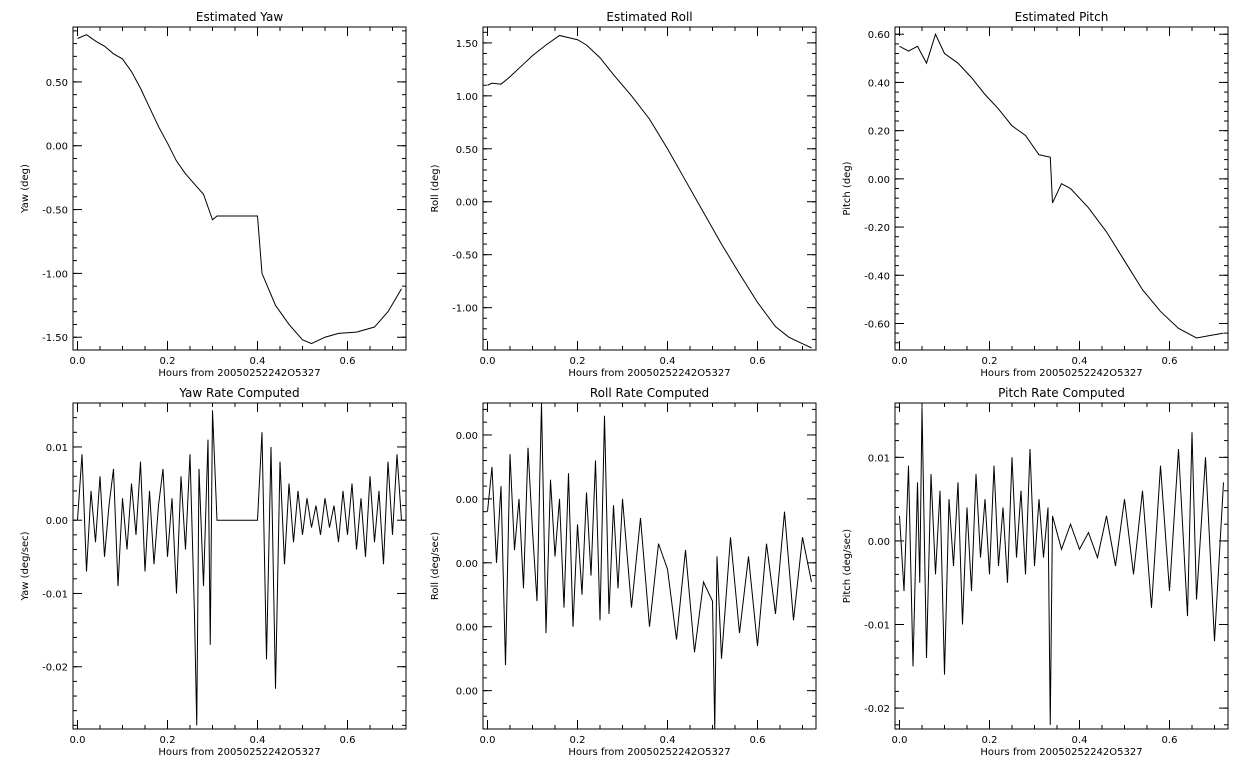 This screenshot has height=775, width=1250. Describe the element at coordinates (1061, 393) in the screenshot. I see `chart-5-title: Pitch Rate Computed` at that location.